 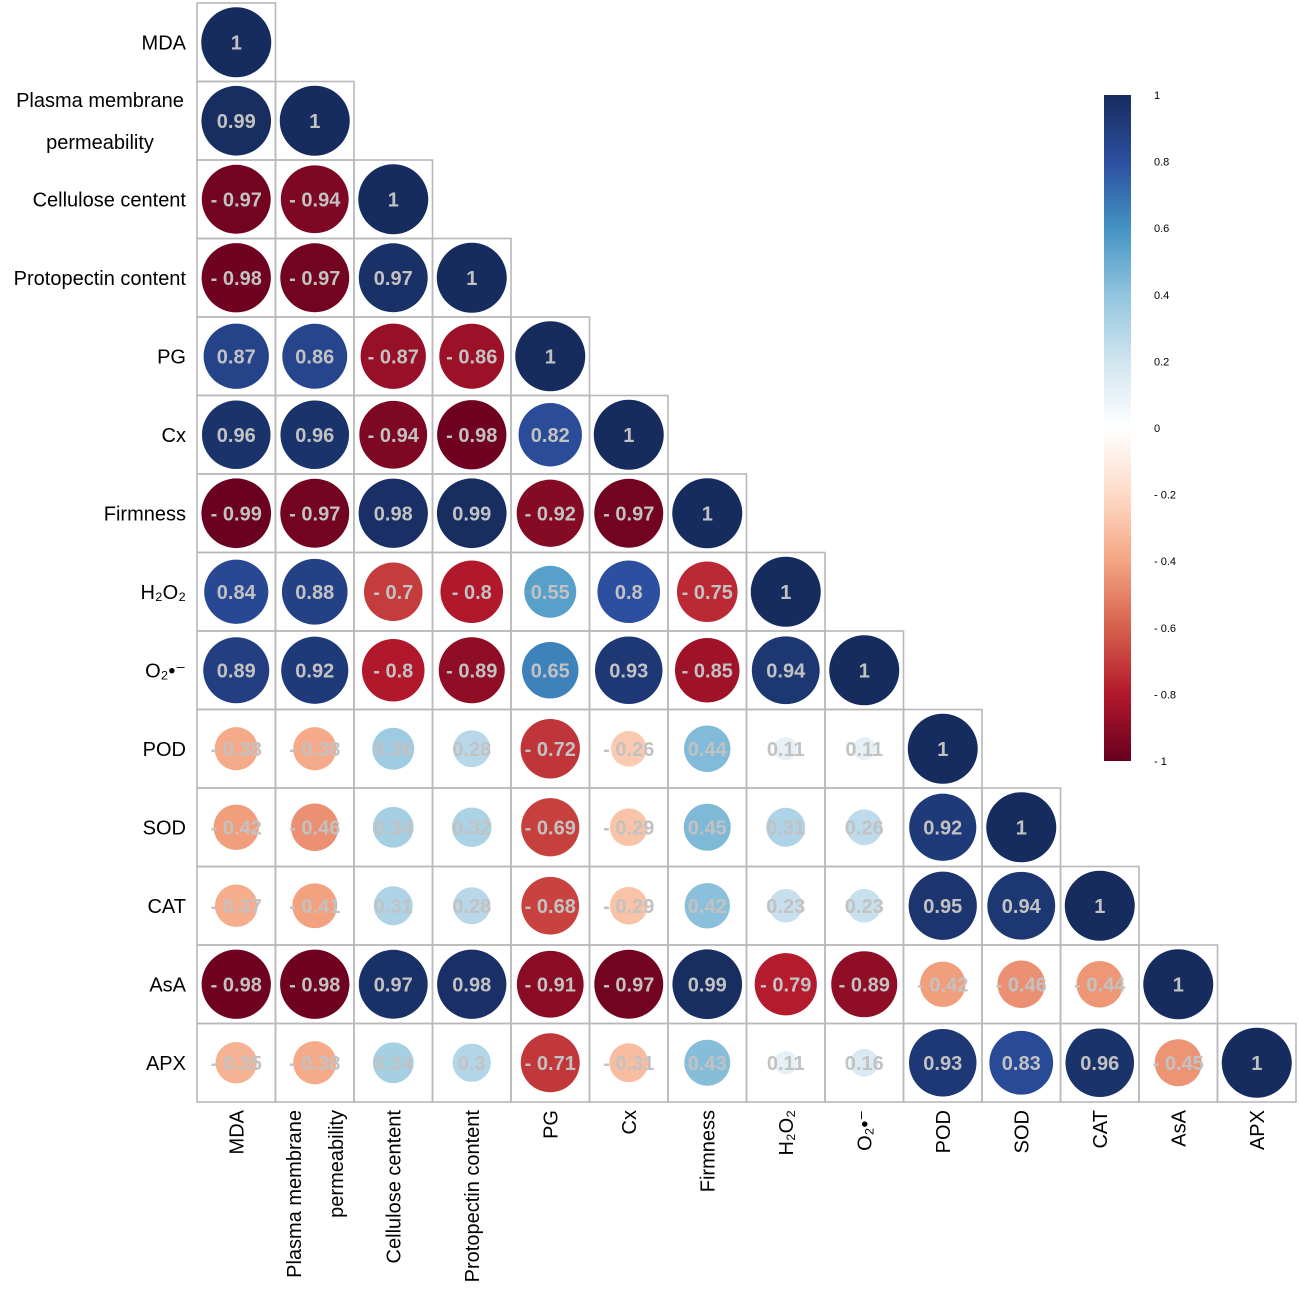 I want to click on correlation-value: 0.34, so click(x=394, y=828).